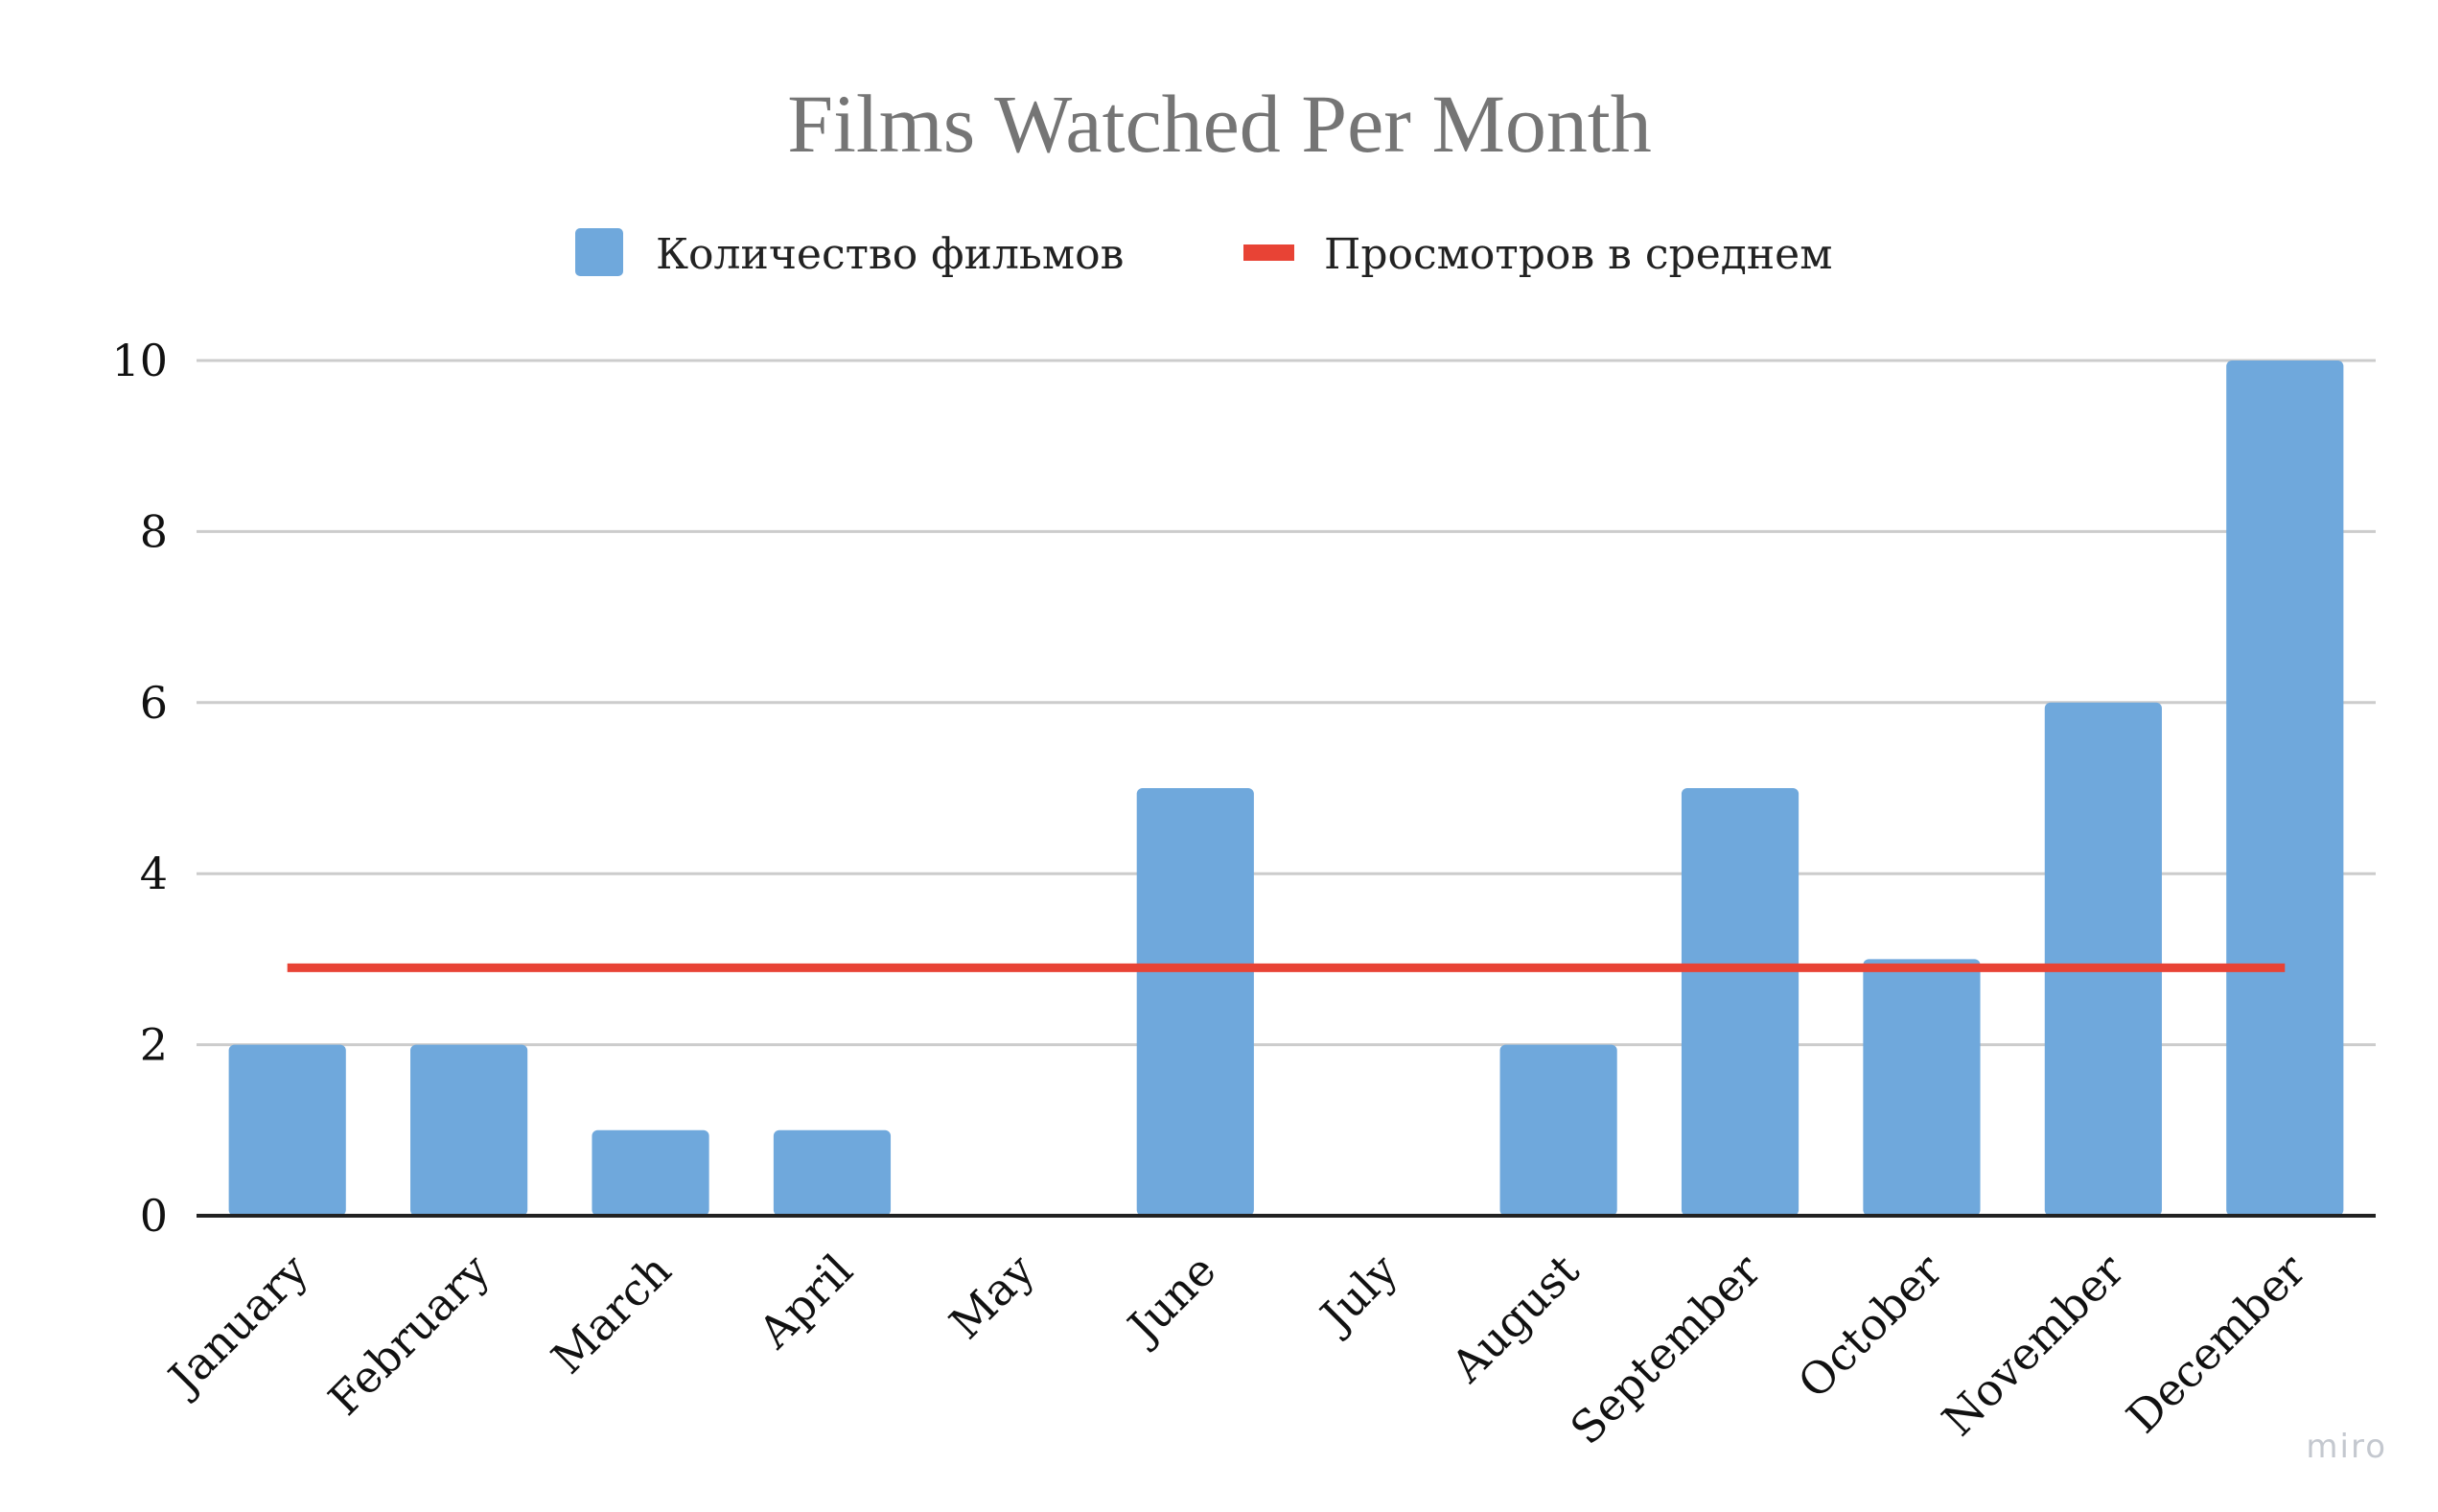 The height and width of the screenshot is (1512, 2438). I want to click on x-tick-label: August, so click(1515, 1318).